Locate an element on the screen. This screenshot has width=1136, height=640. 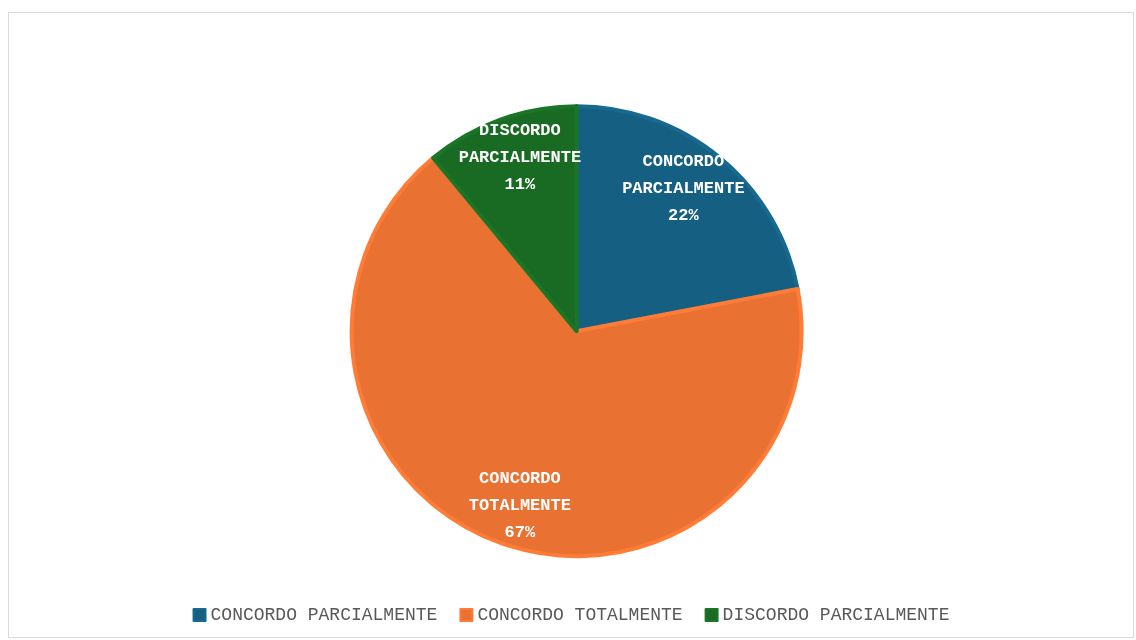
data-label: 22% is located at coordinates (684, 216).